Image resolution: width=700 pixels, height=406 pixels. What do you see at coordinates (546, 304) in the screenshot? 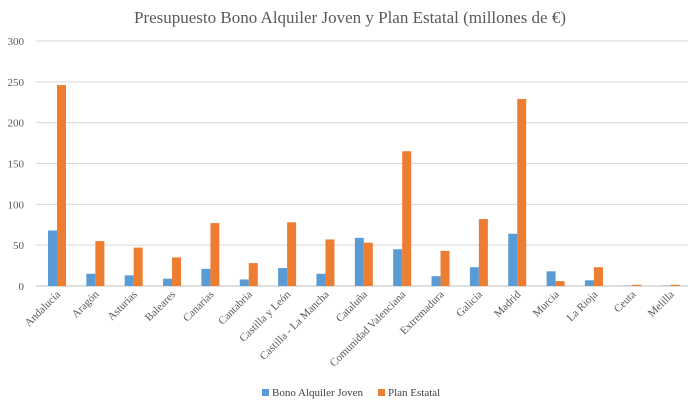
I see `x-tick-label: Murcia` at bounding box center [546, 304].